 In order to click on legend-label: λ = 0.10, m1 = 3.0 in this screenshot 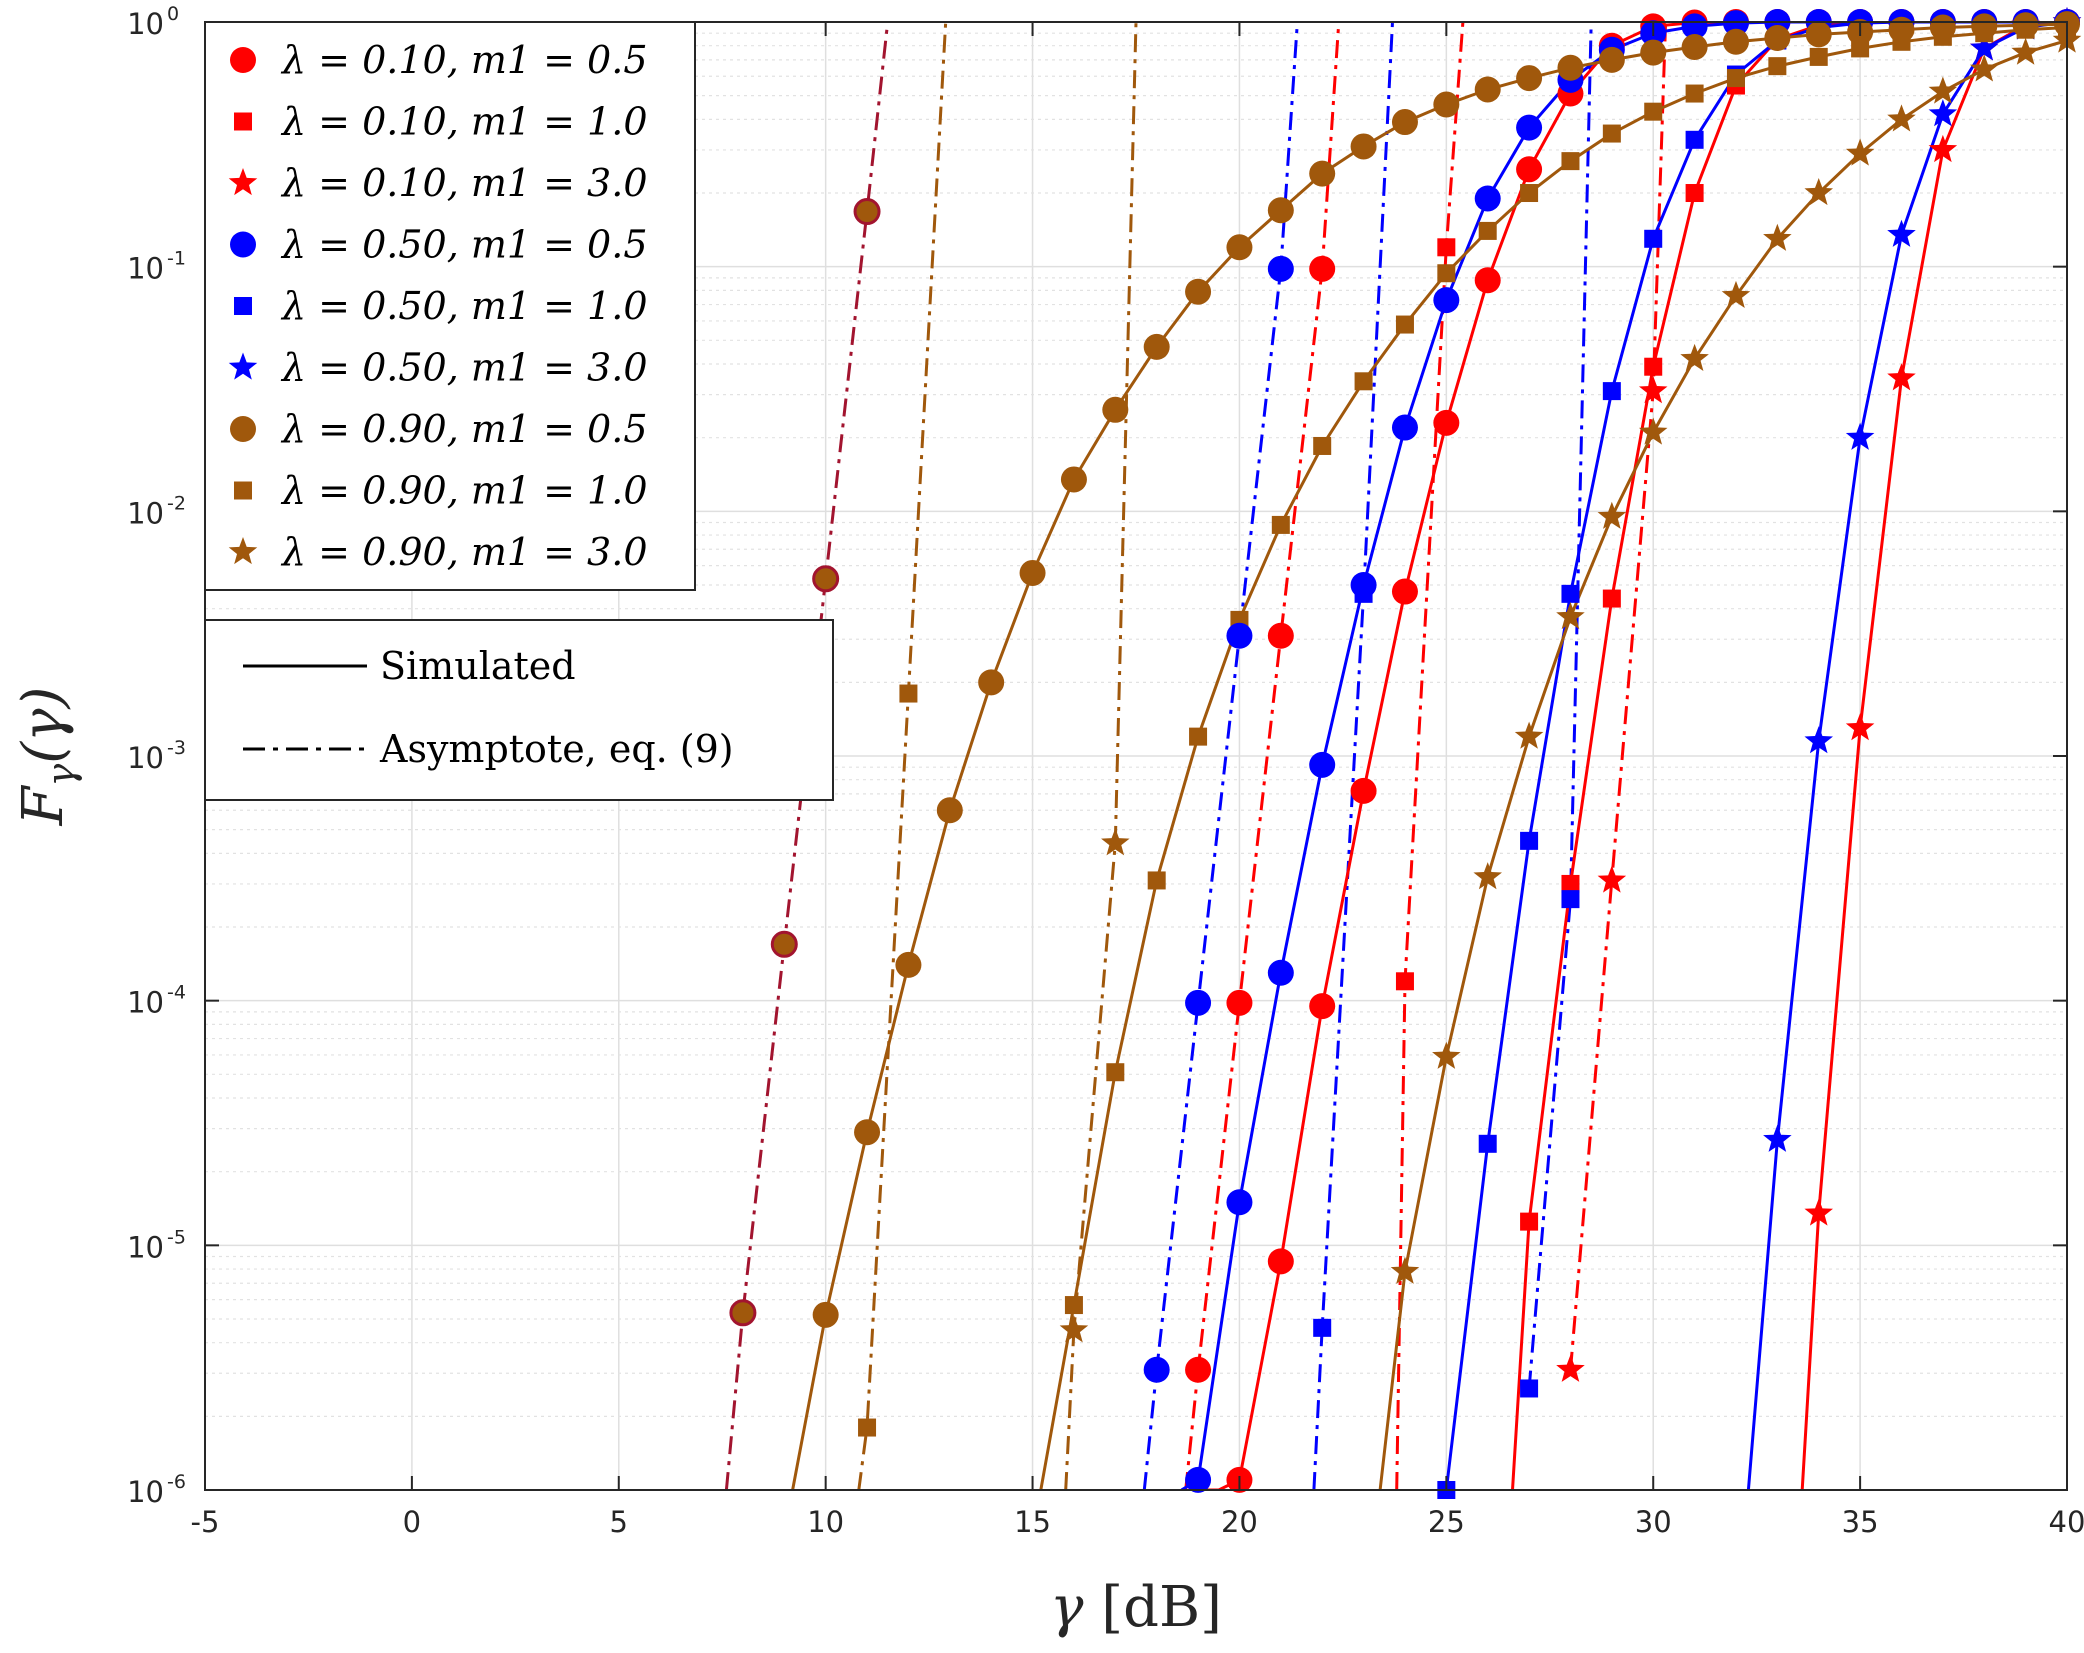, I will do `click(464, 183)`.